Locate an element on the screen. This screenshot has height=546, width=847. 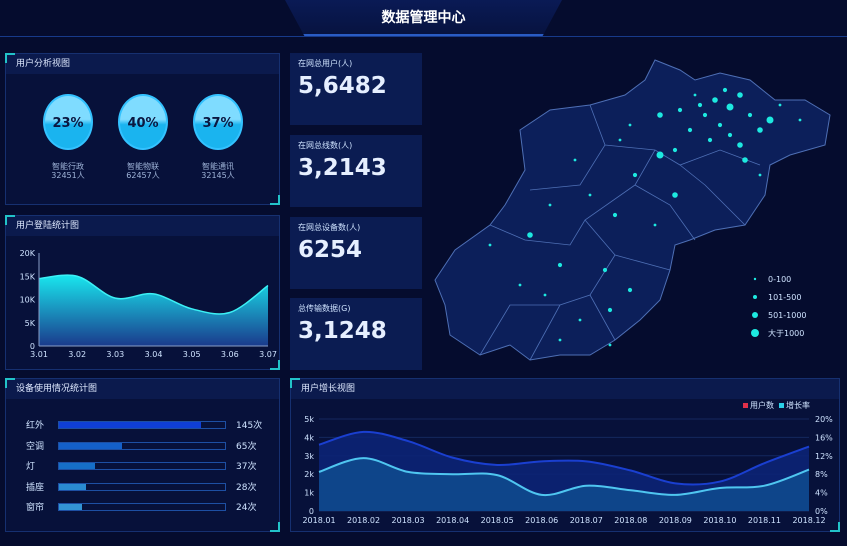
device-row: 插座 28次 is located at coordinates (151, 487).